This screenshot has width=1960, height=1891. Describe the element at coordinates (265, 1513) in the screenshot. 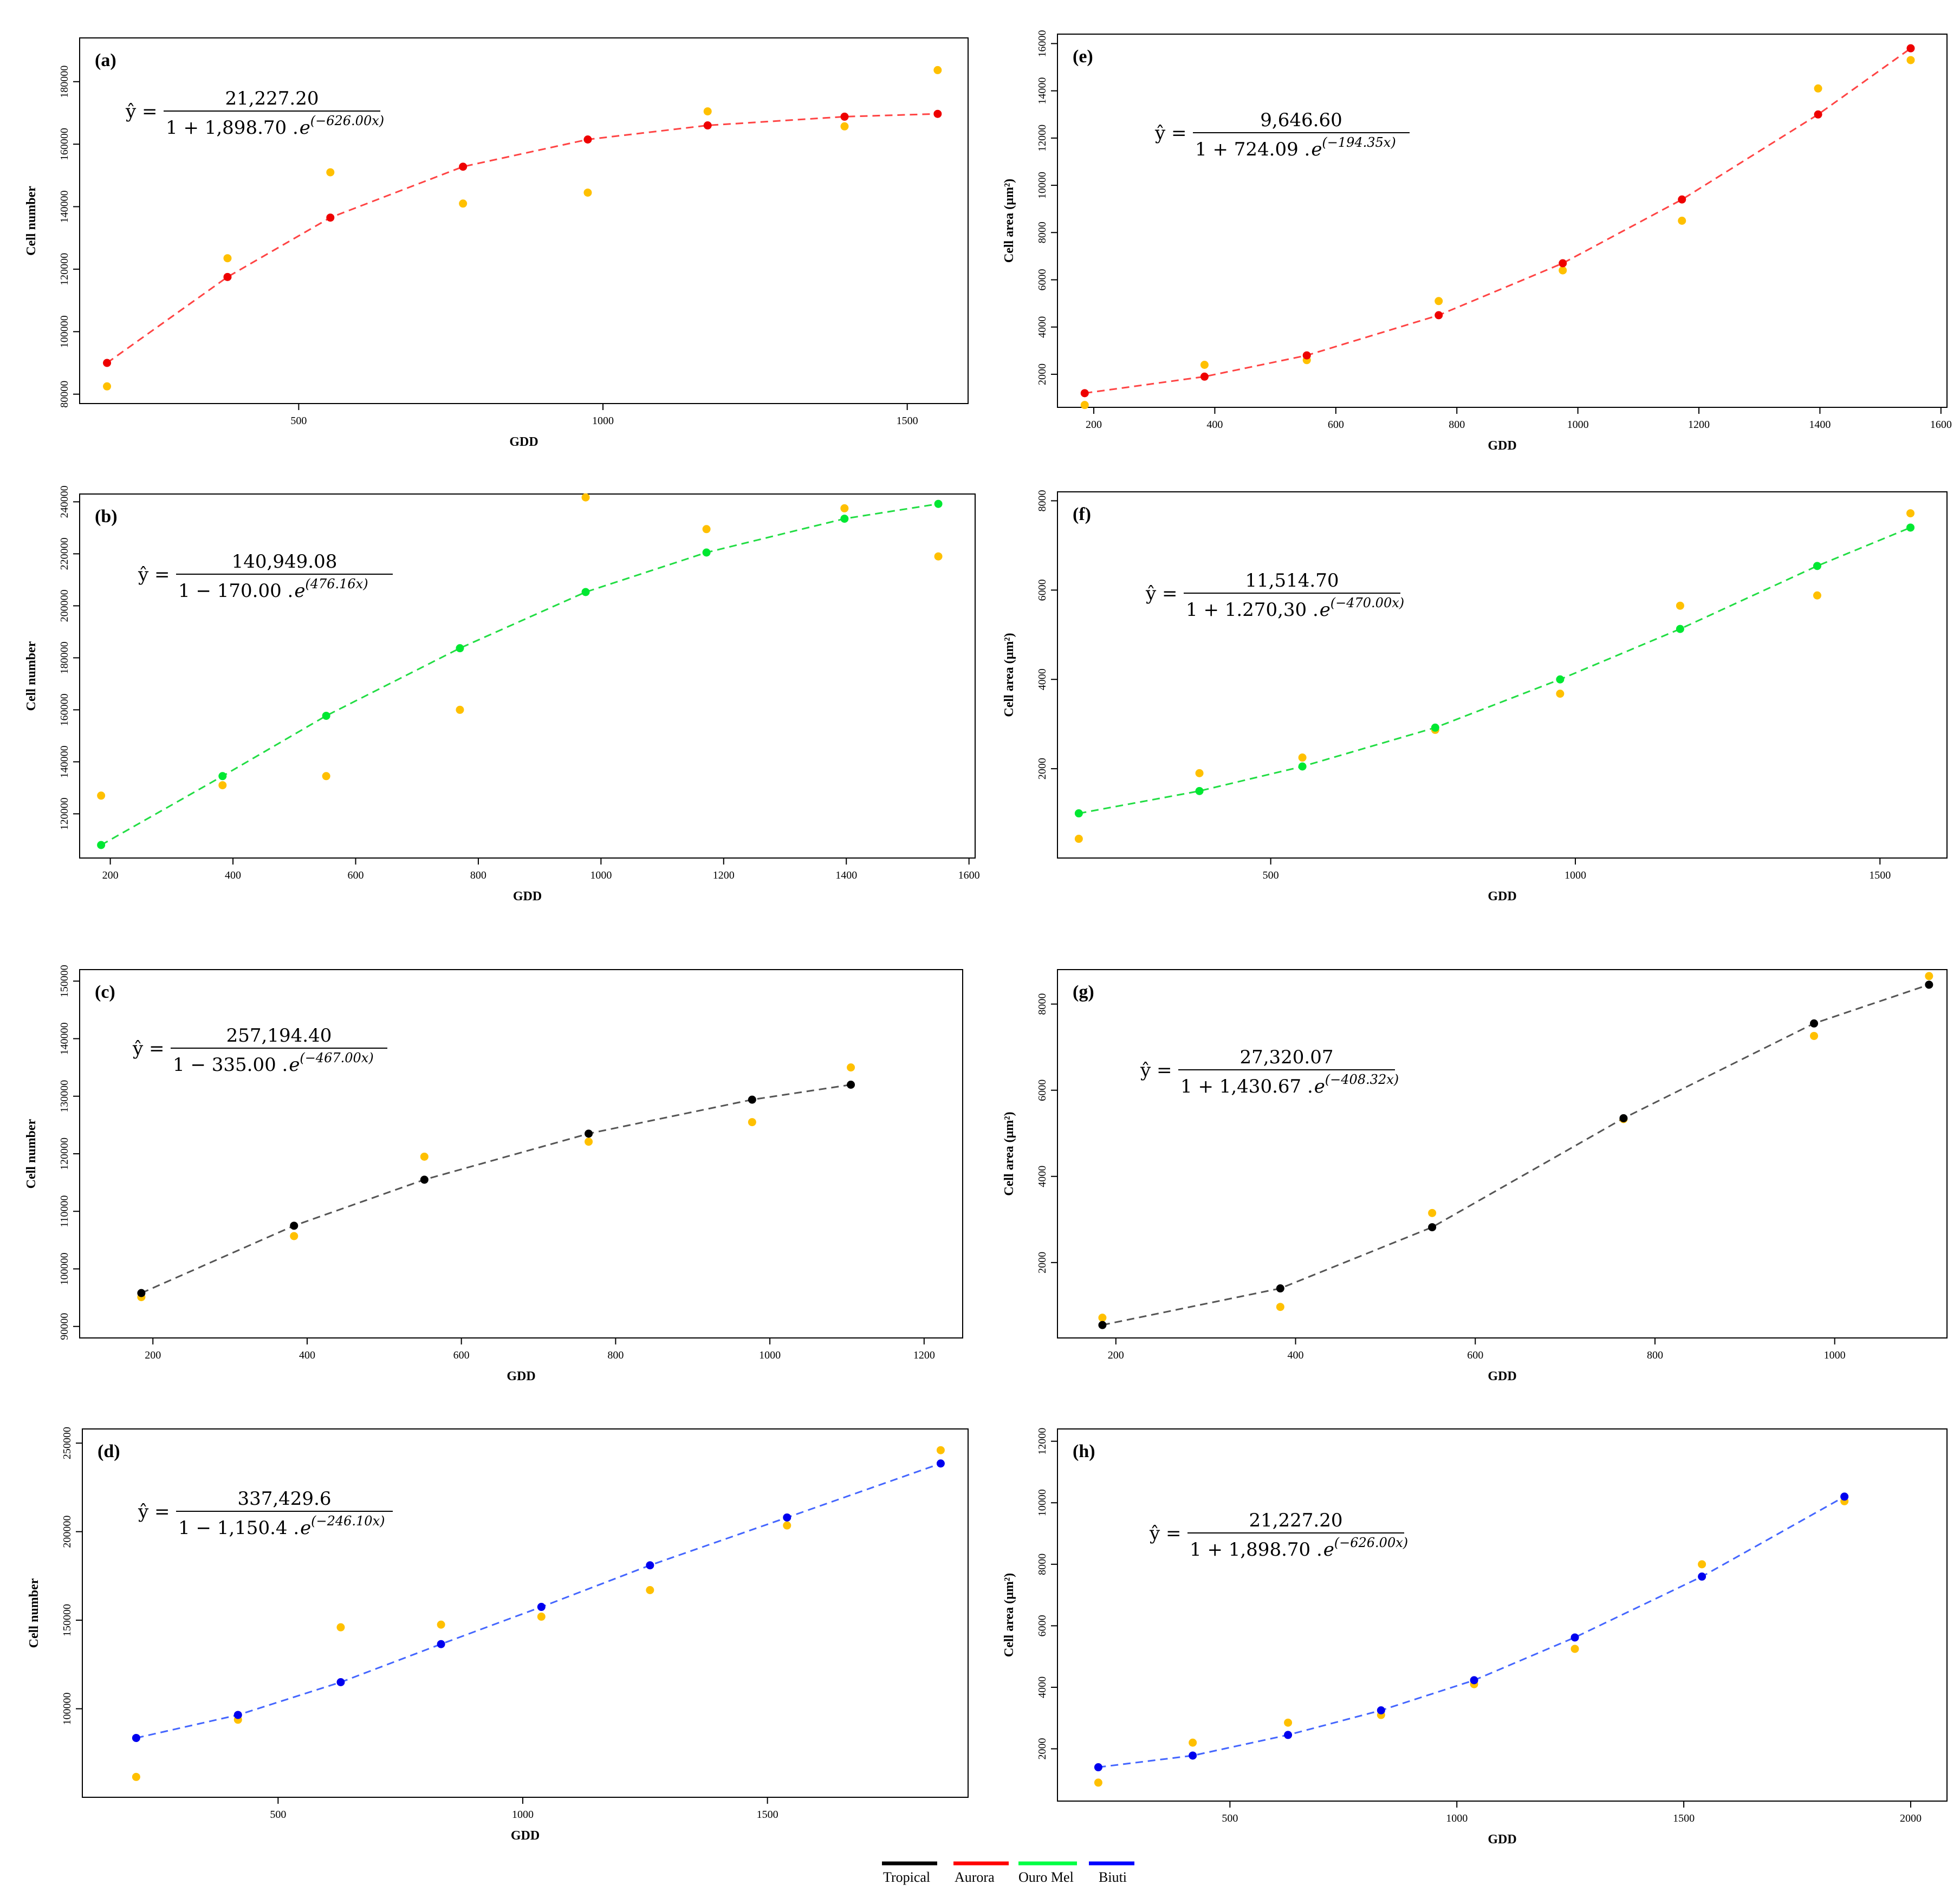

I see `equation: ŷ = 337,429.6 1 − 1,150.4 . e (−246.10x)` at that location.